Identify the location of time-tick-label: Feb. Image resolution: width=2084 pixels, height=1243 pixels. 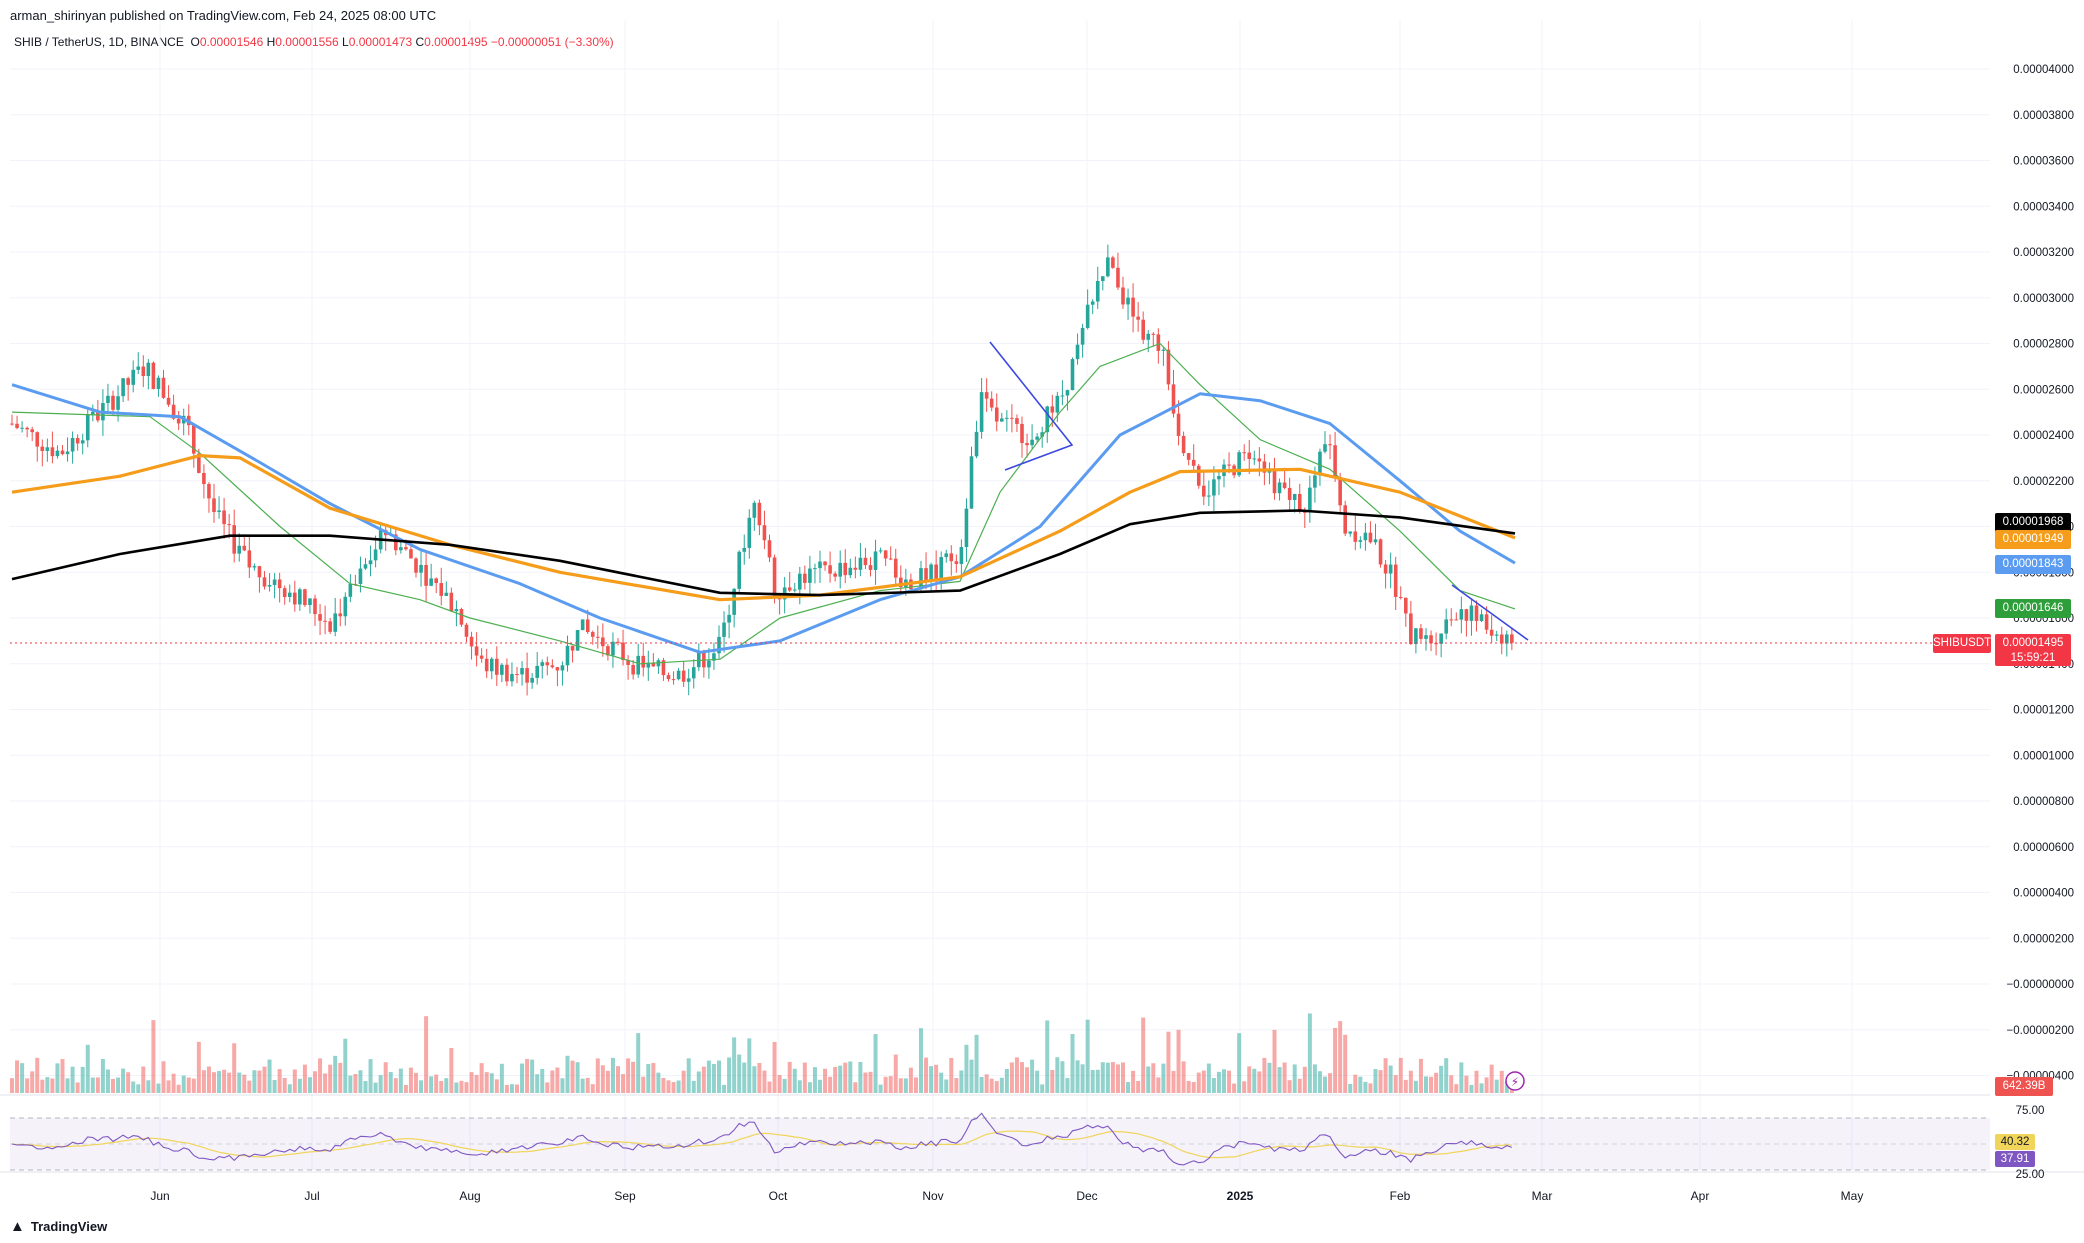
(1400, 1196).